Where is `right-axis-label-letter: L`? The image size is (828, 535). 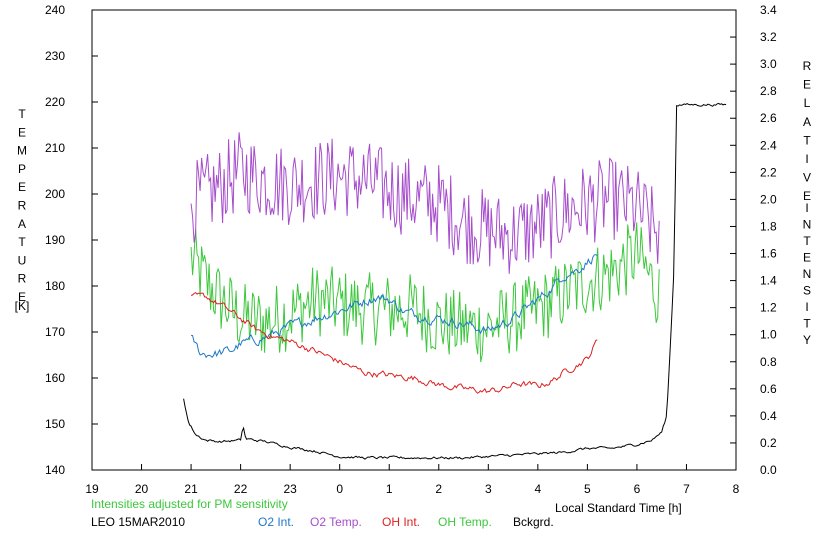 right-axis-label-letter: L is located at coordinates (807, 103).